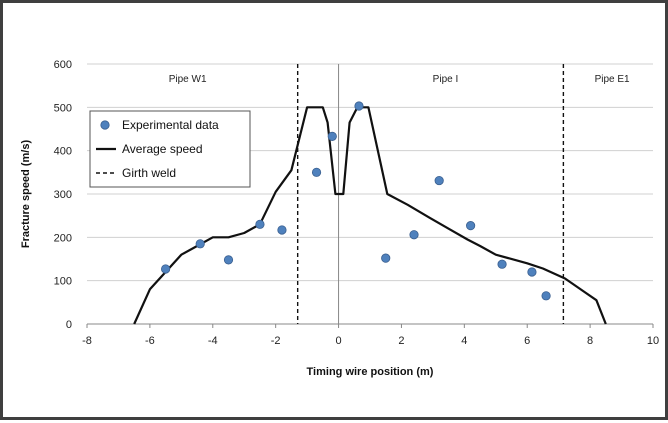  I want to click on y-axis-title: Fracture speed (m/s), so click(26, 194).